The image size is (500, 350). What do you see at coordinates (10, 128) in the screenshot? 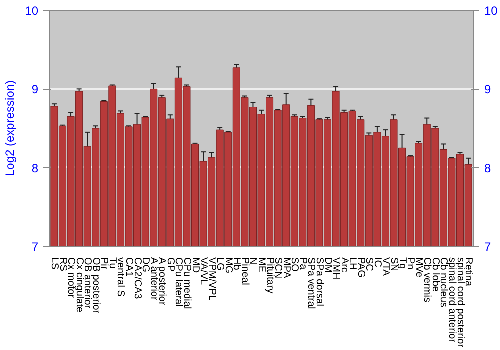
I see `y-axis-title: Log2 (expression)` at bounding box center [10, 128].